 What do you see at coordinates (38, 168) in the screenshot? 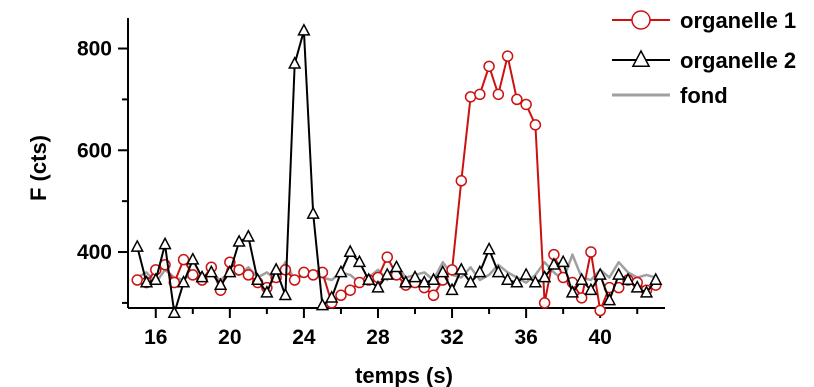
I see `y-axis-title: F (cts)` at bounding box center [38, 168].